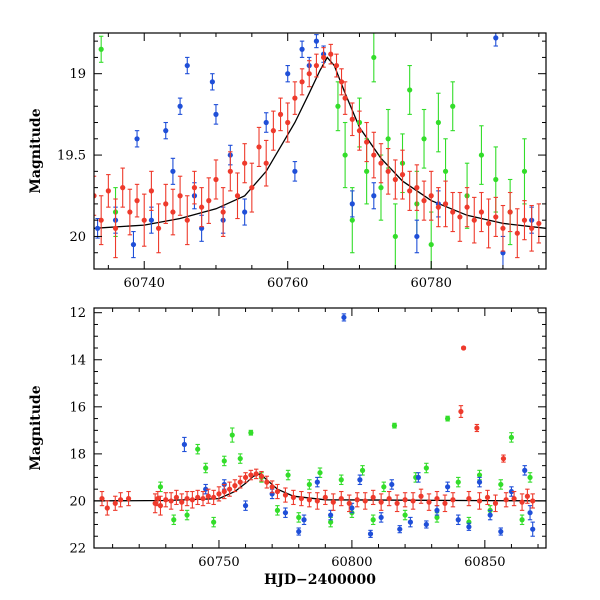  What do you see at coordinates (77, 74) in the screenshot?
I see `top-y-tick-label: 19` at bounding box center [77, 74].